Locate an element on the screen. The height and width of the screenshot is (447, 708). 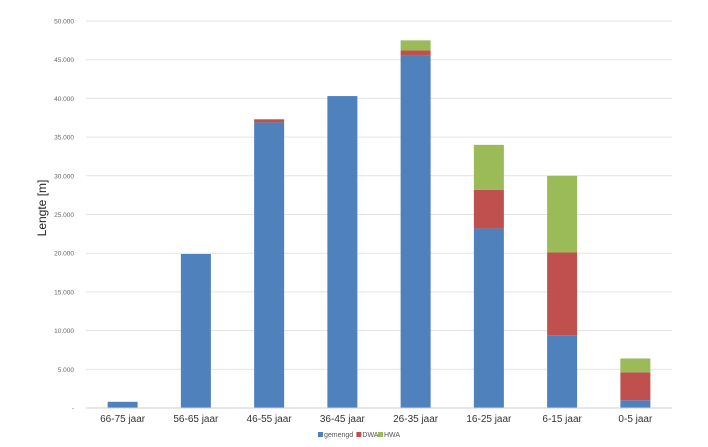
legend-label-dwa: DWA is located at coordinates (370, 435).